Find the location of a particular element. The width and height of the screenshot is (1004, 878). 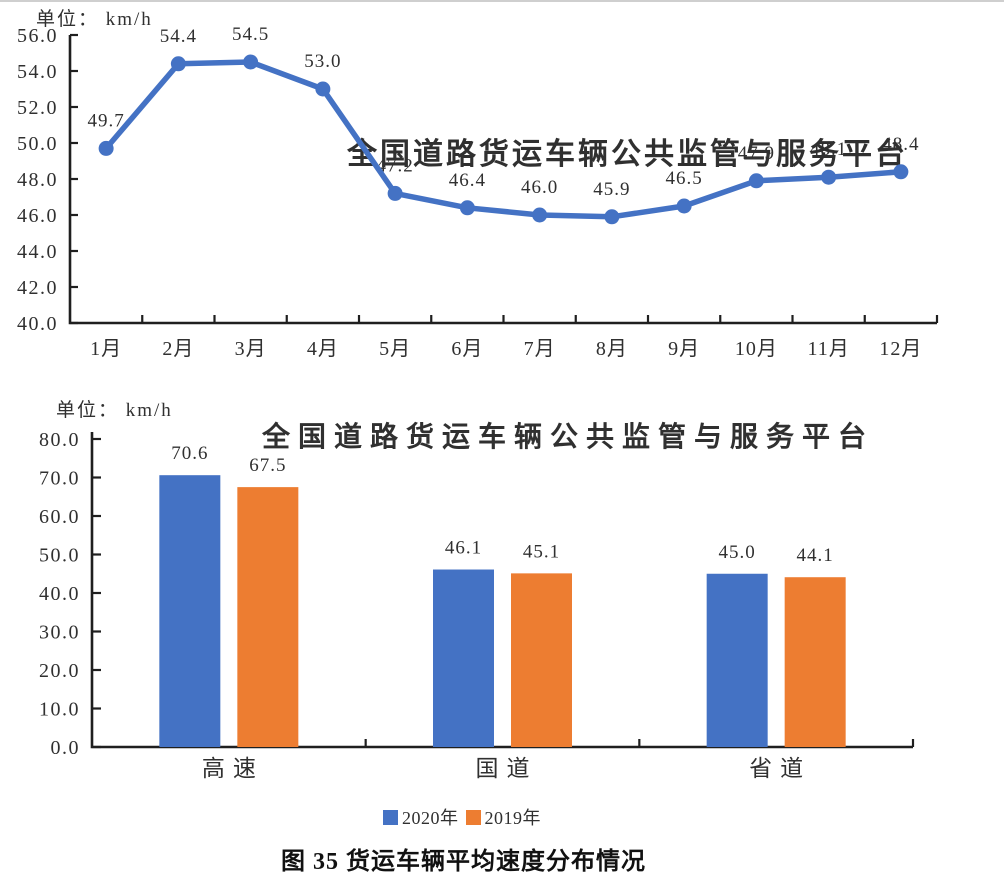

svg-text: 54.0 is located at coordinates (37, 72).